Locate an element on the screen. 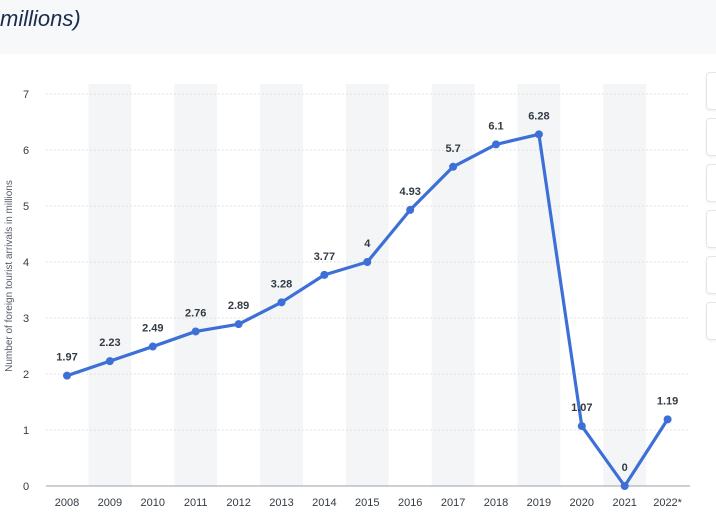 The height and width of the screenshot is (514, 716). x-tick-label: 2020 is located at coordinates (582, 503).